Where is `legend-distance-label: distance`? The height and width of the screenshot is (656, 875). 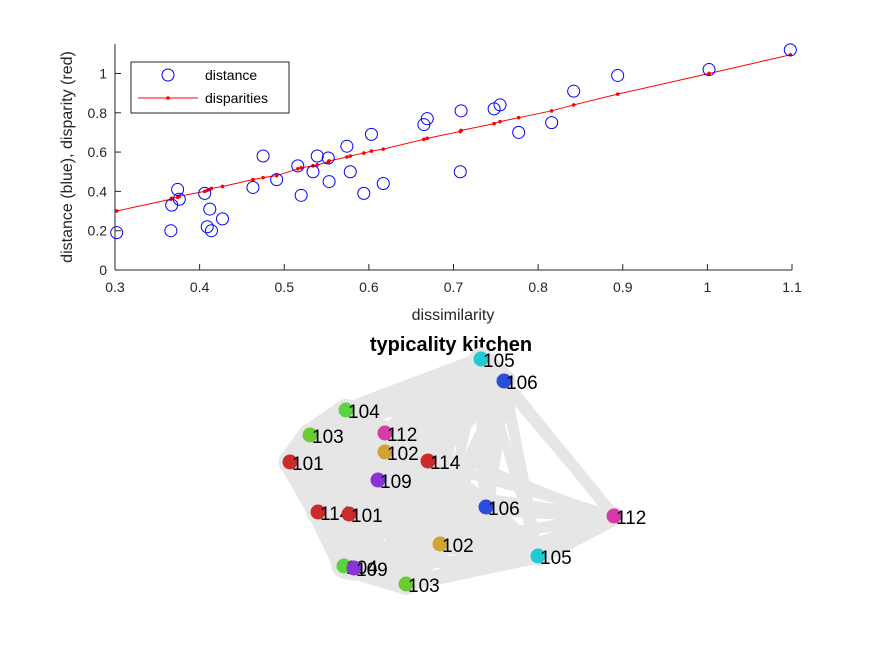 legend-distance-label: distance is located at coordinates (231, 75).